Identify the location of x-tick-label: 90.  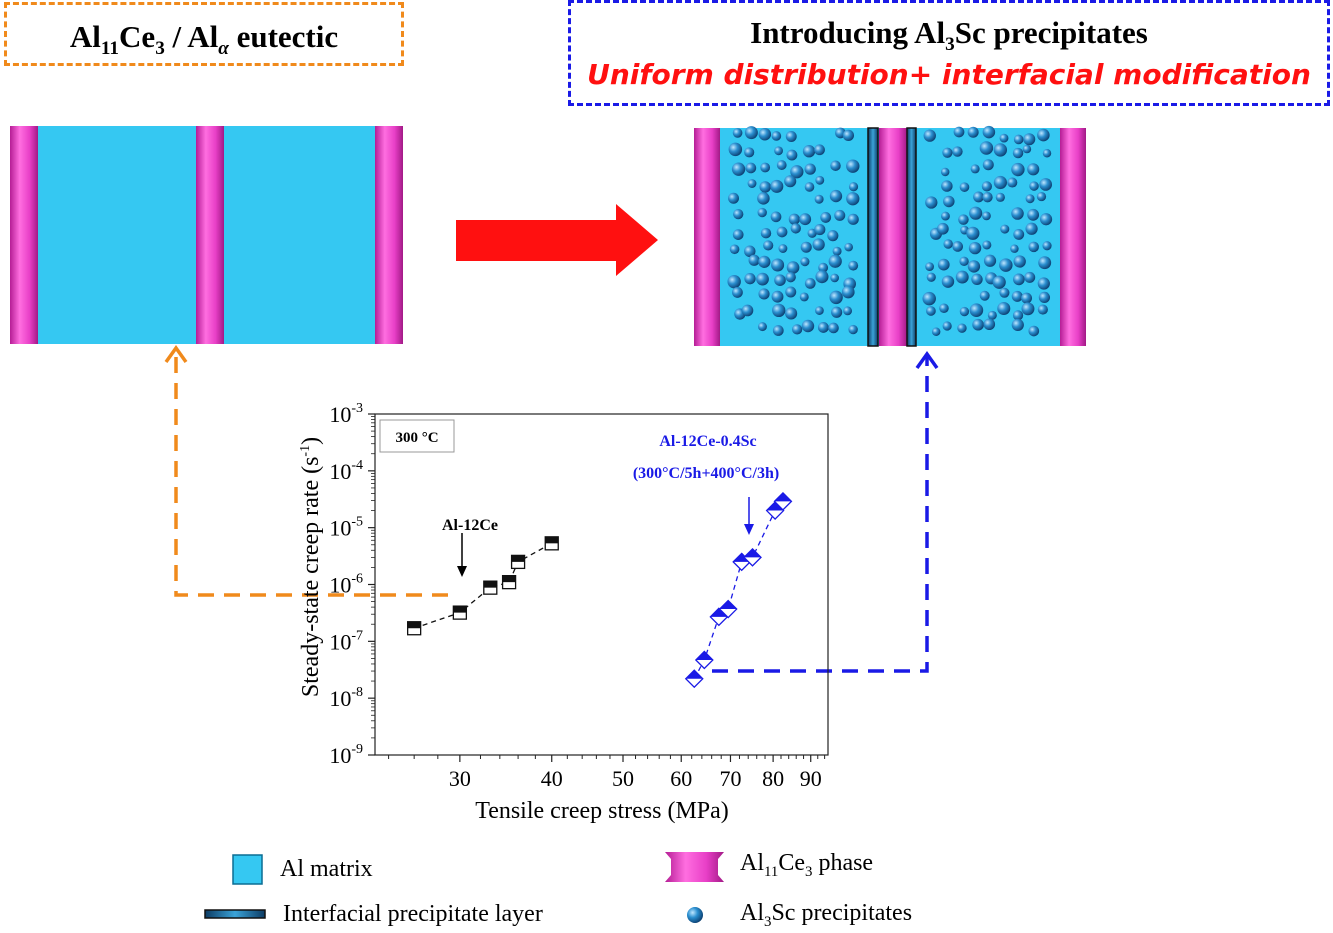
(811, 778).